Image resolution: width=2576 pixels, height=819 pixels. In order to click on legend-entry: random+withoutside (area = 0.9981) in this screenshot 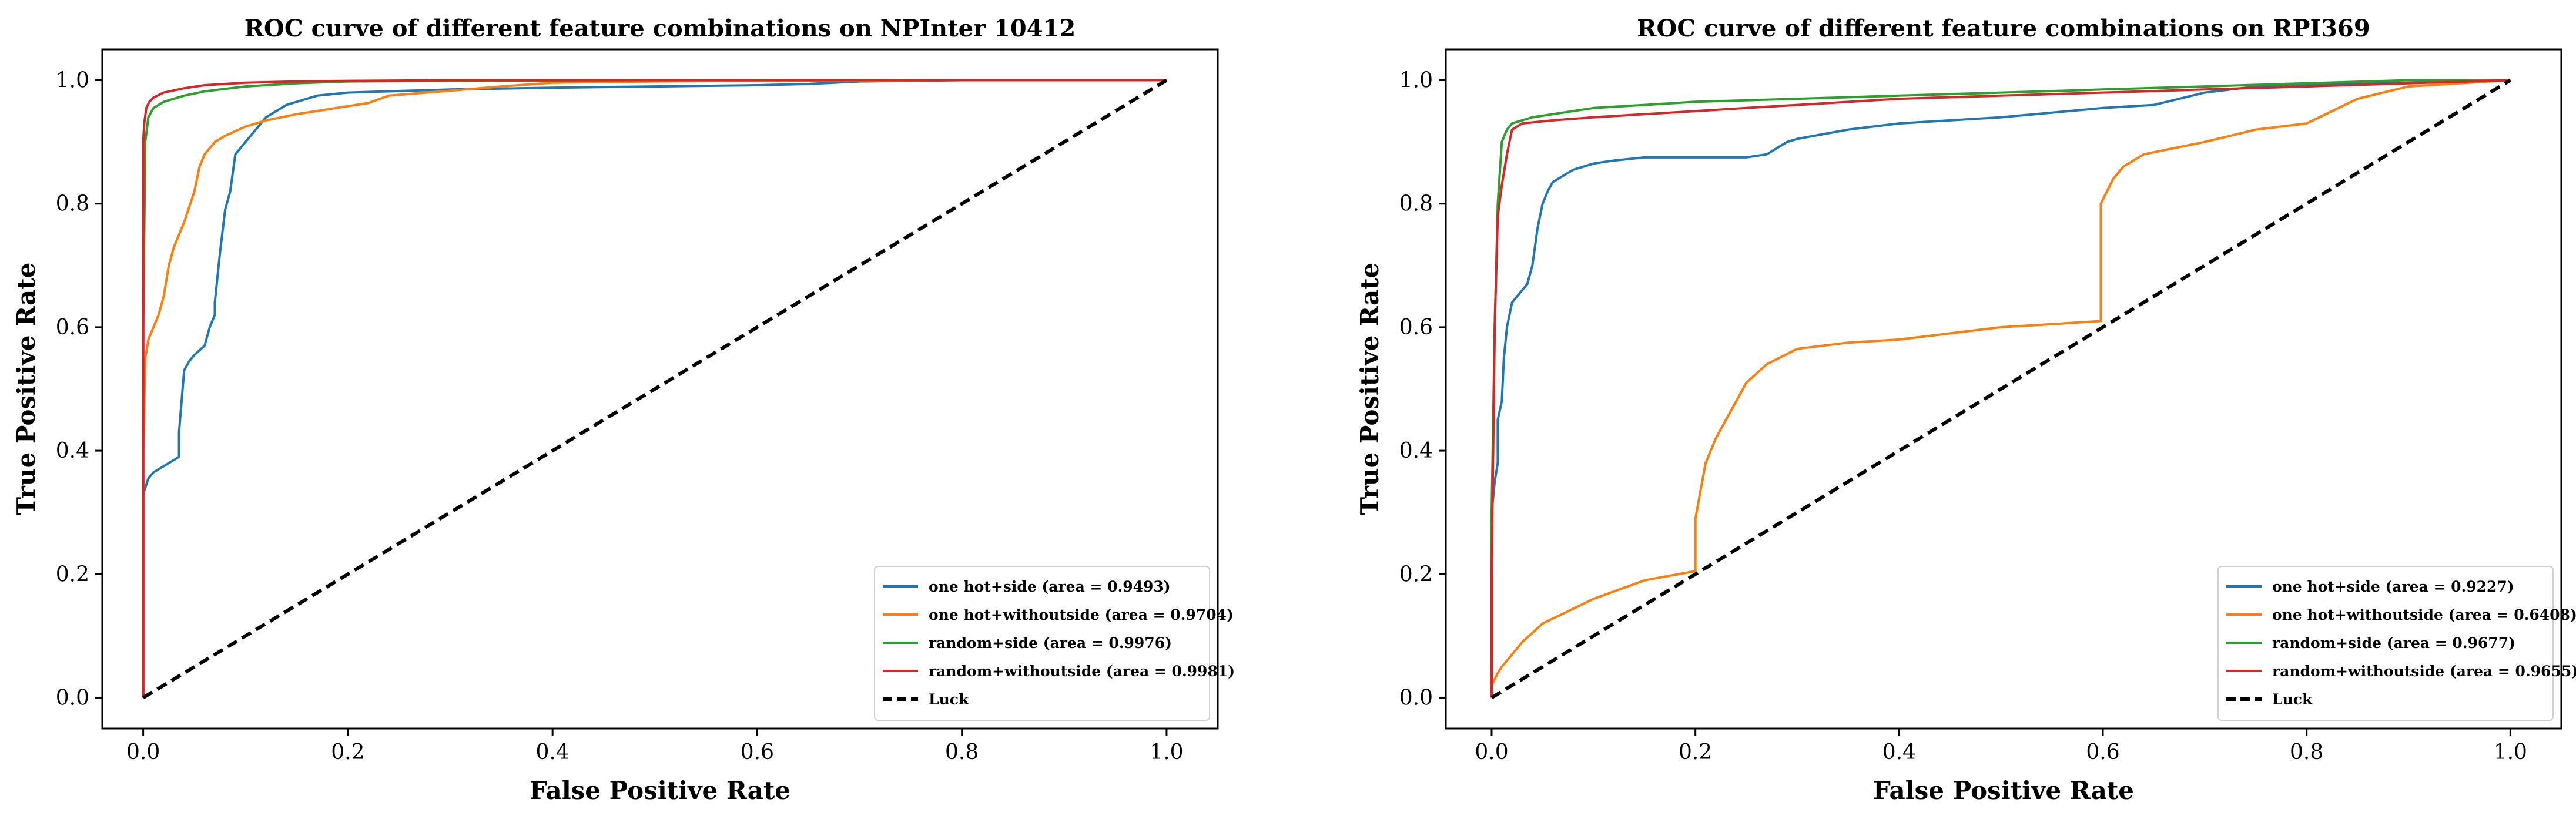, I will do `click(1082, 671)`.